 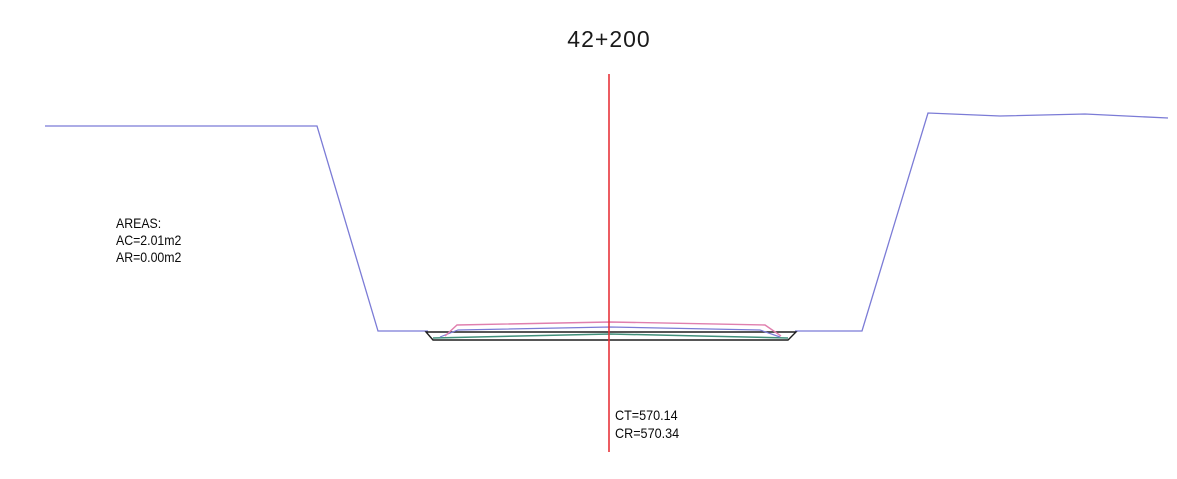 I want to click on terrain-elevation-value: CT=570.14, so click(x=646, y=415).